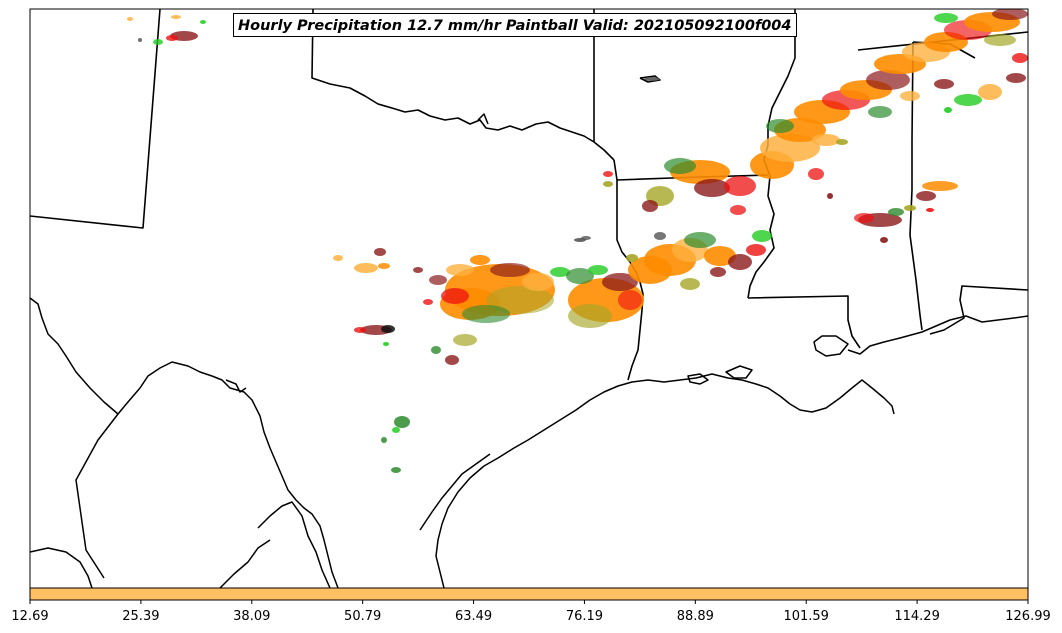  I want to click on colorbar-tick-label: 25.39, so click(140, 616).